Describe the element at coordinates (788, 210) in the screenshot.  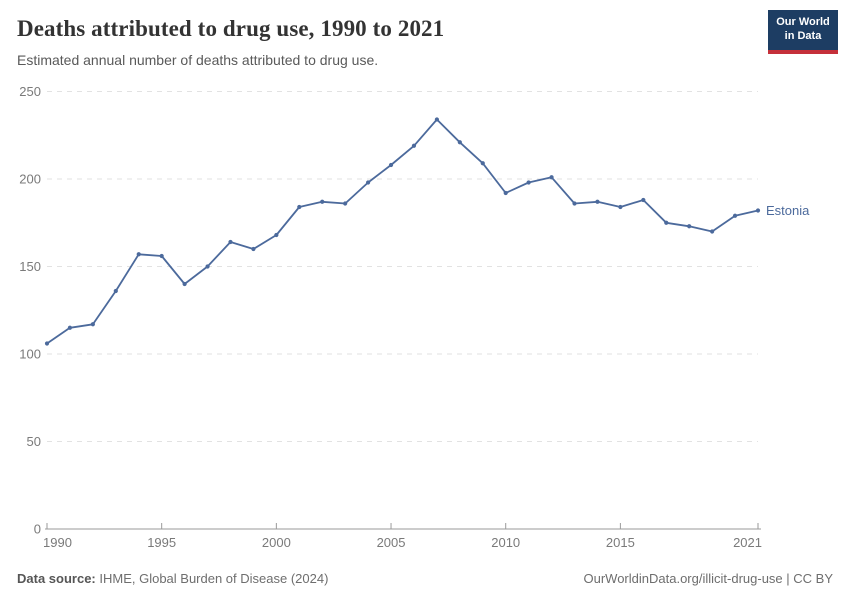
I see `series-label-estonia: Estonia` at that location.